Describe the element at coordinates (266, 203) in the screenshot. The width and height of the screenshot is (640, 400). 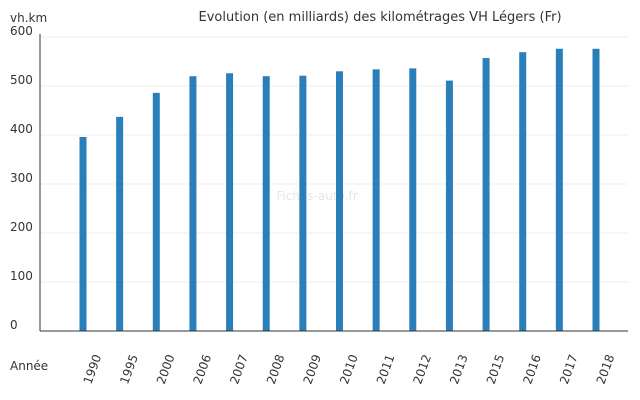
I see `bar-2008` at that location.